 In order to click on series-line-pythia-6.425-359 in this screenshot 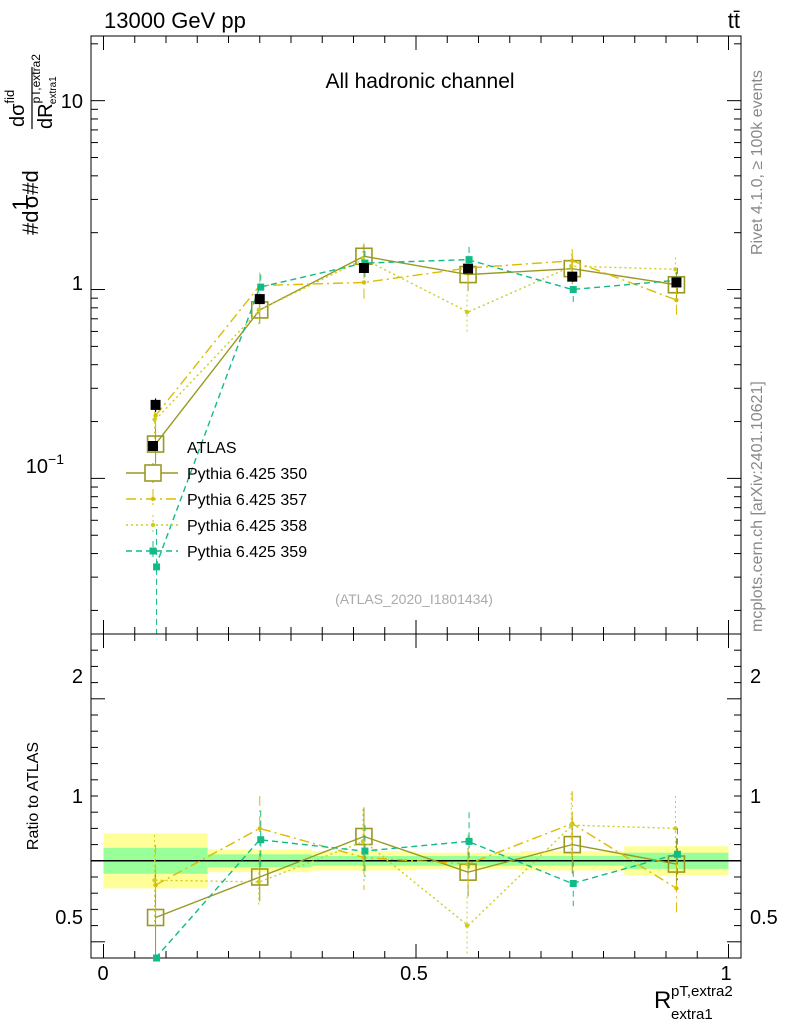, I will do `click(416, 899)`.